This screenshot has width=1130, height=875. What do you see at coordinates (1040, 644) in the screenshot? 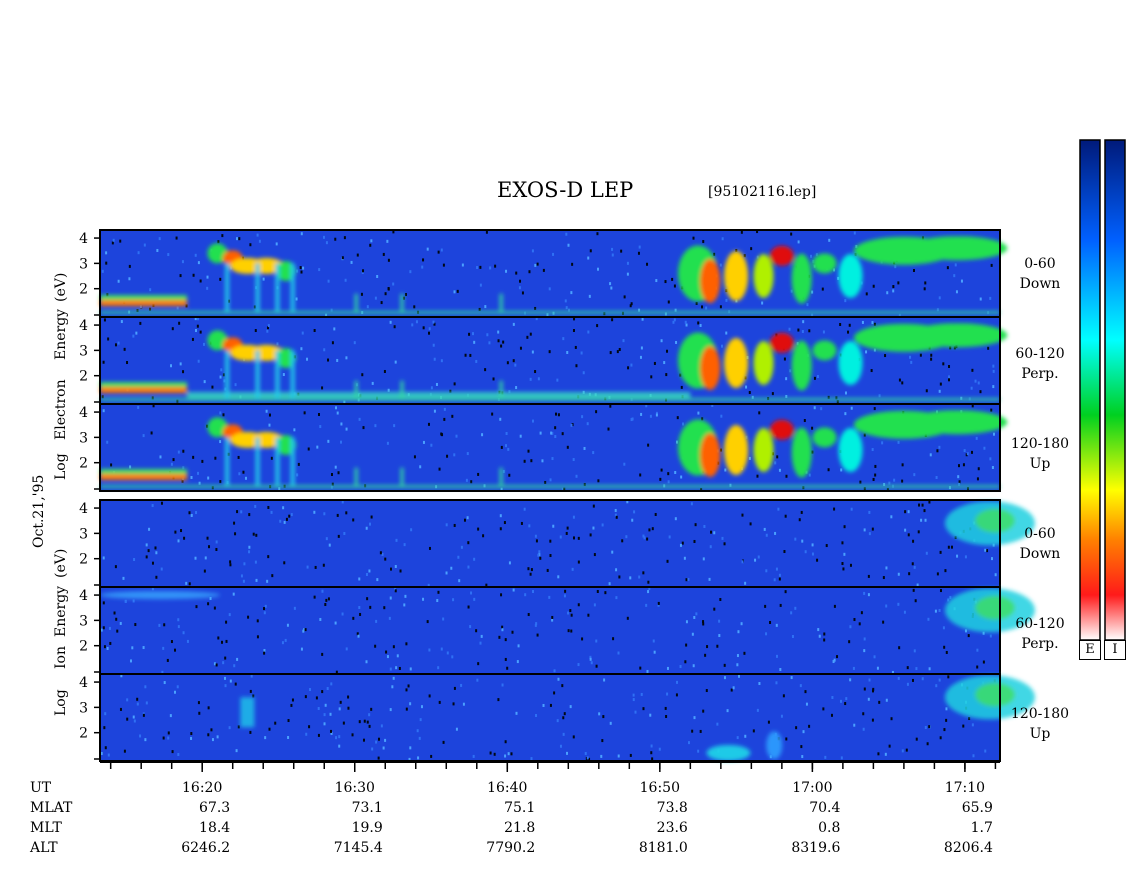
I see `ion-channel-perp-dir: Perp.` at bounding box center [1040, 644].